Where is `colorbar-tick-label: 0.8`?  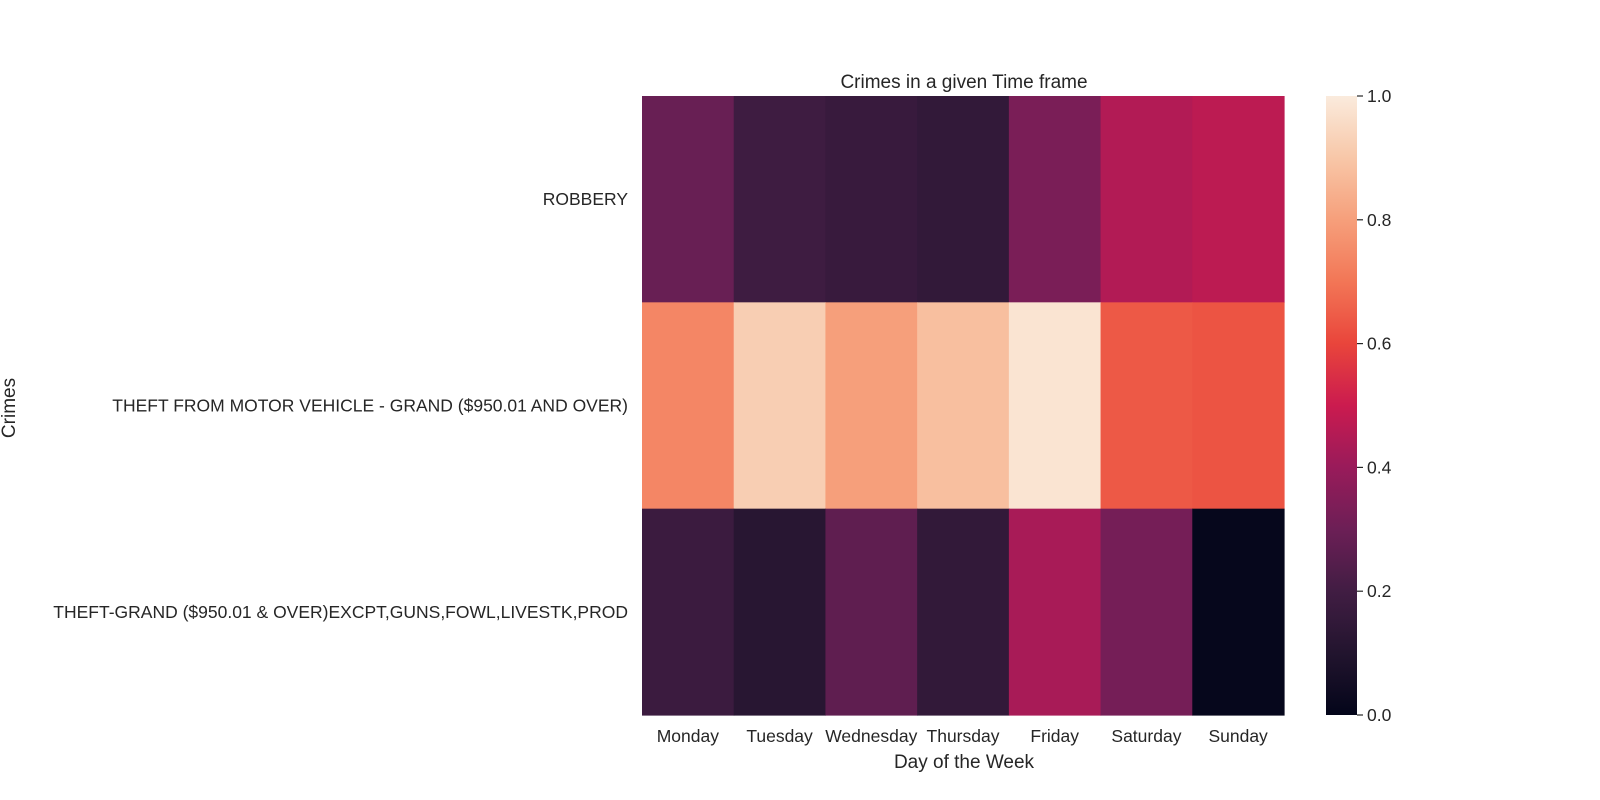 colorbar-tick-label: 0.8 is located at coordinates (1379, 220).